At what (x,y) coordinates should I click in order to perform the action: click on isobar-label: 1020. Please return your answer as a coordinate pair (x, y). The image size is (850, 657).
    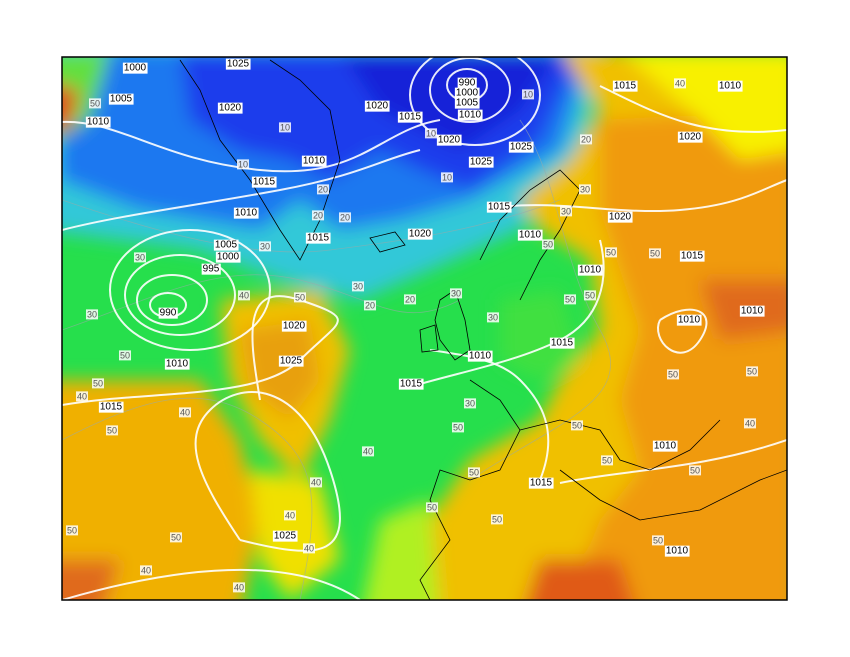
    Looking at the image, I should click on (420, 234).